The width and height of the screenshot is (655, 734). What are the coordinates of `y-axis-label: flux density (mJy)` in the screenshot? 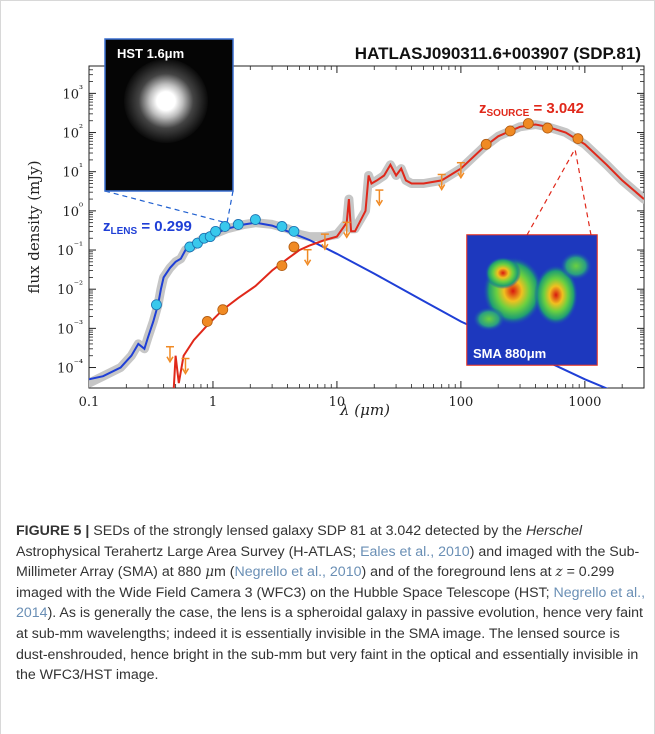 It's located at (34, 226).